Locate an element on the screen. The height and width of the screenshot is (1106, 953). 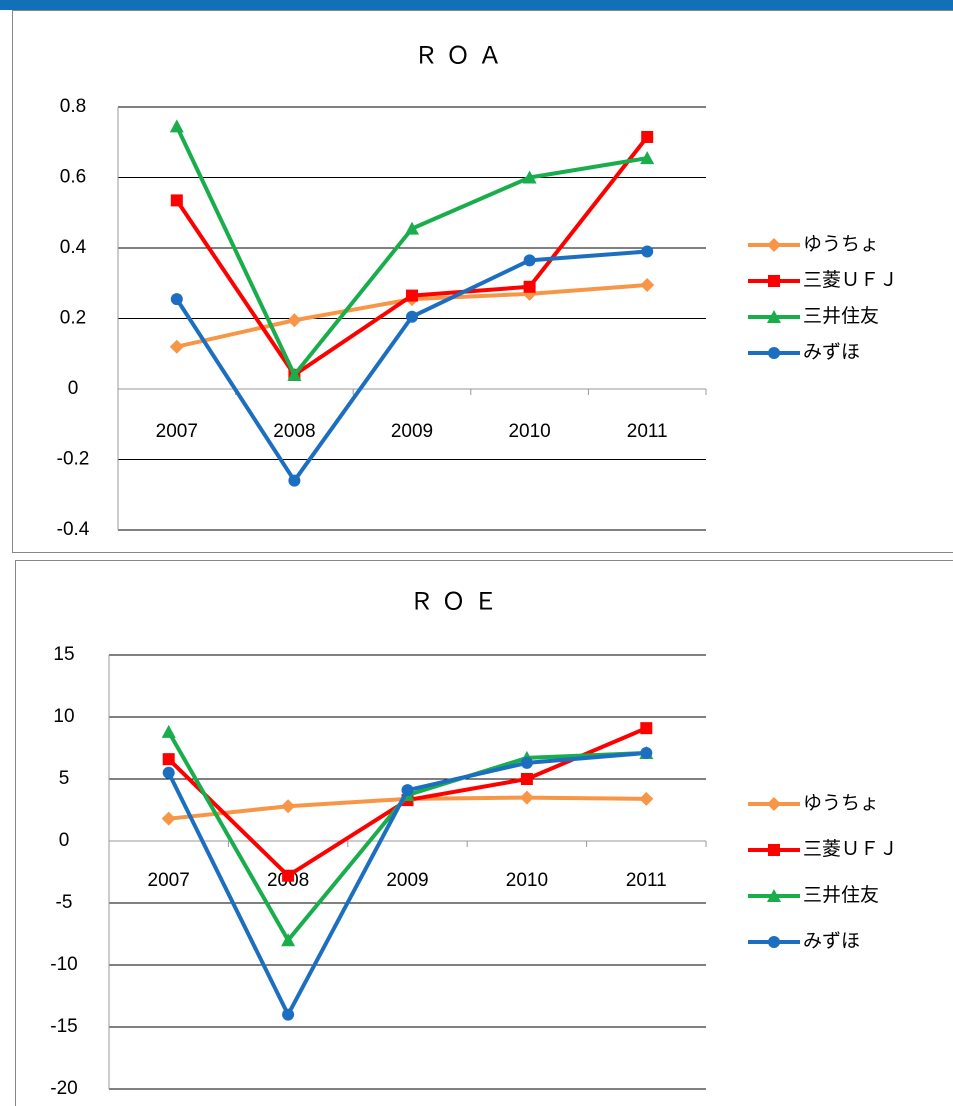
y-tick-label: -10 is located at coordinates (63, 964).